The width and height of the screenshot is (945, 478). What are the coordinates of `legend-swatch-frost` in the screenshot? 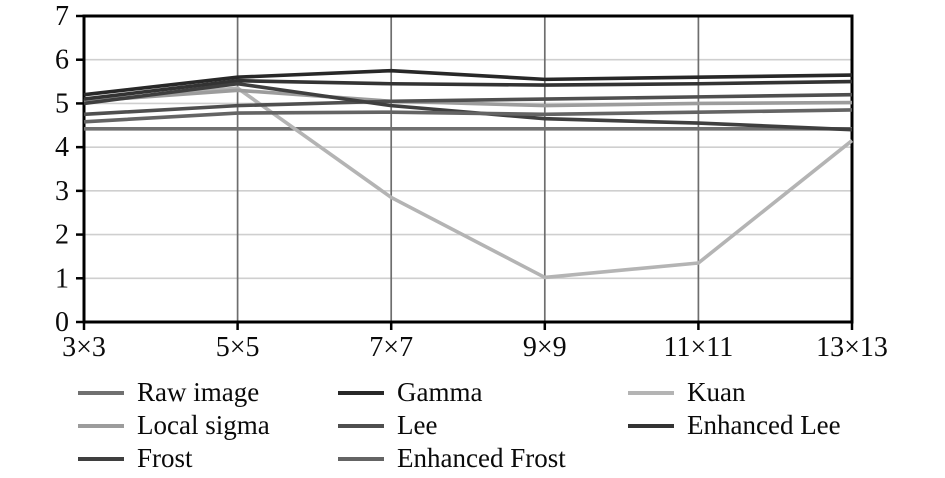 It's located at (101, 458).